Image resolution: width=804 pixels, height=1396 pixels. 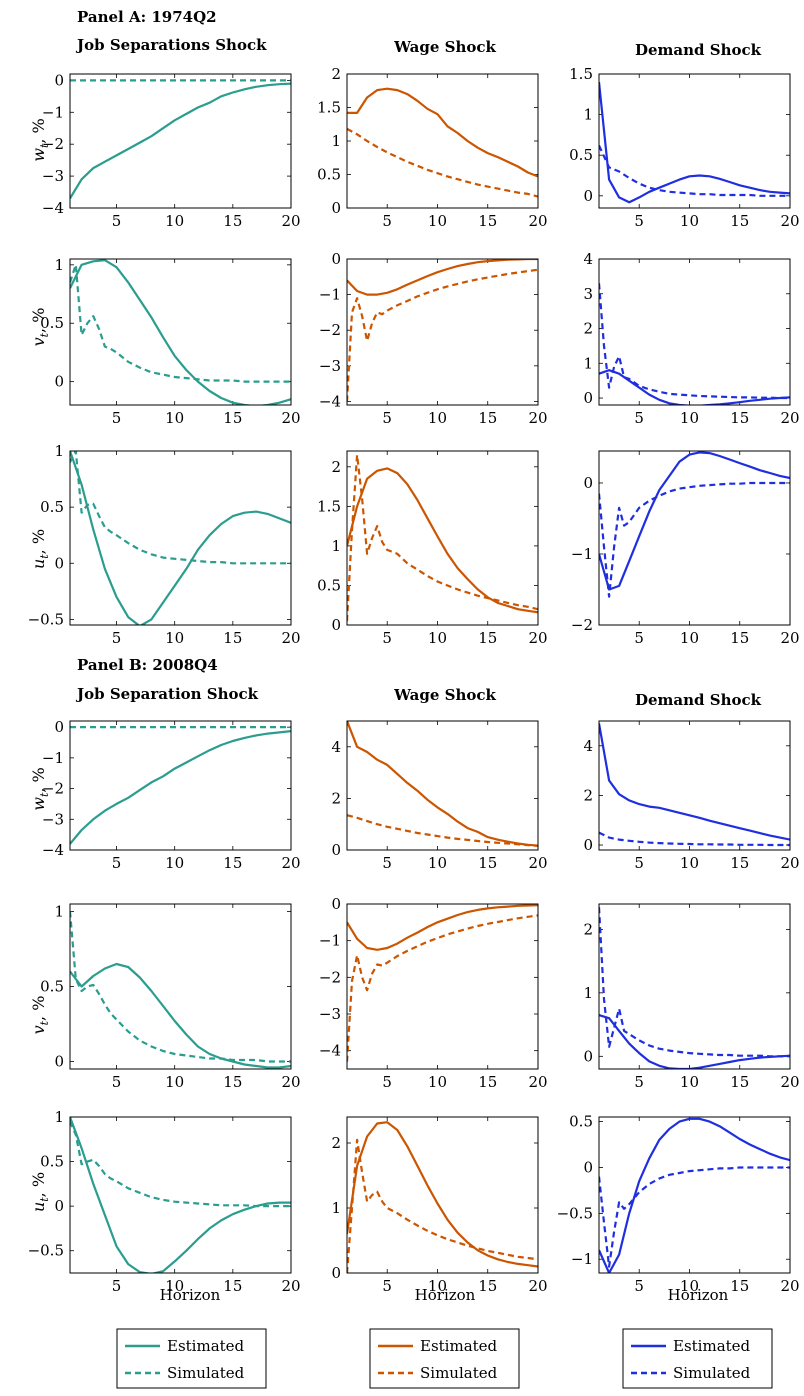 I want to click on panel-b-col-title-job: Job Separation Shock, so click(x=167, y=694).